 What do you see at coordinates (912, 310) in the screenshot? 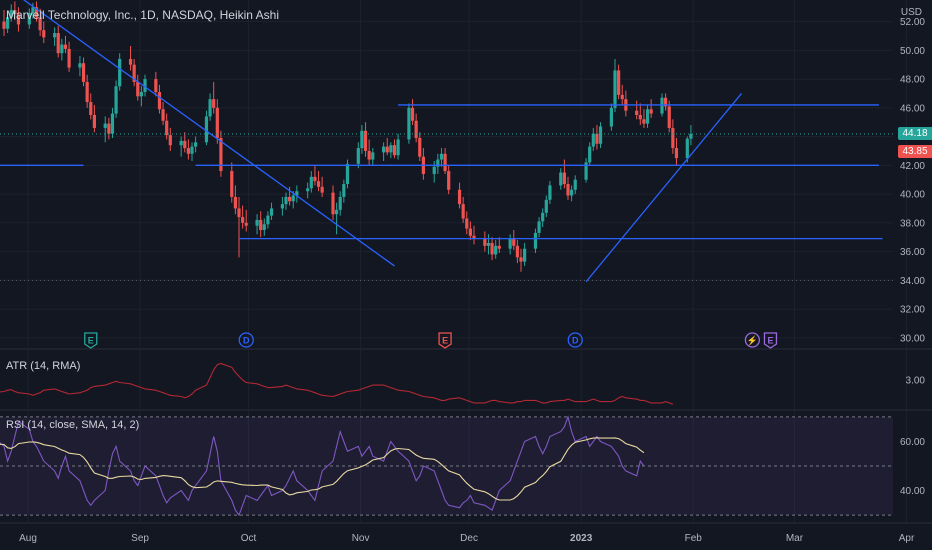
I see `y-tick-label: 32.00` at bounding box center [912, 310].